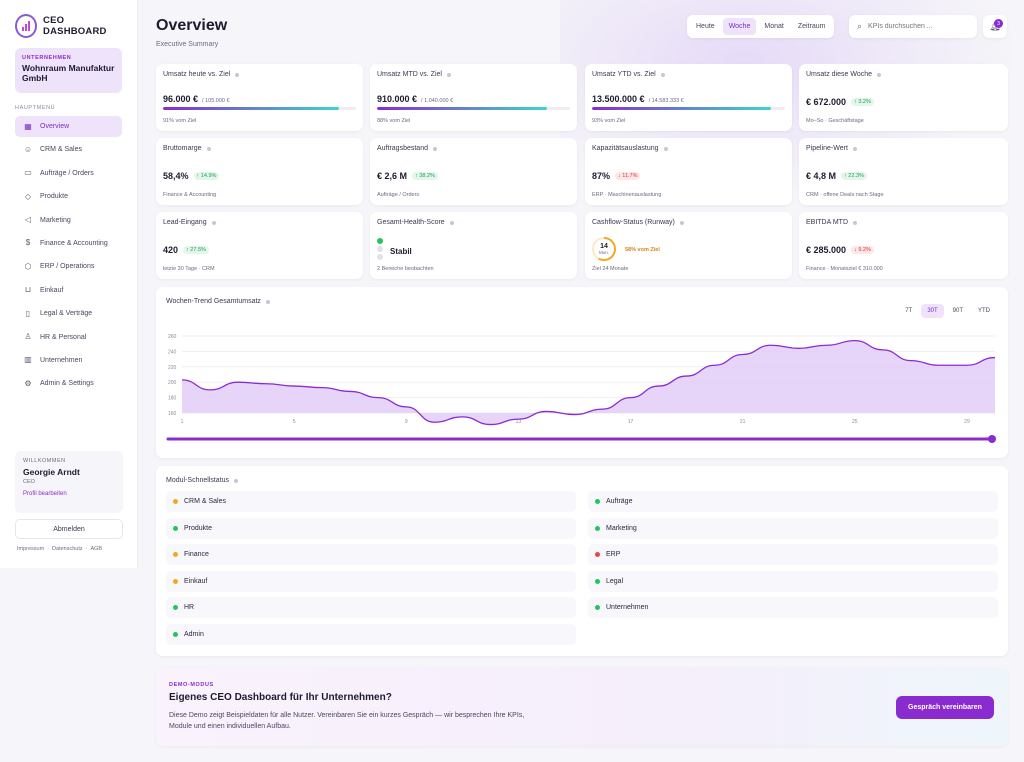 Image resolution: width=1024 pixels, height=762 pixels. Describe the element at coordinates (54, 197) in the screenshot. I see `sidebar-item-label: Produkte` at that location.